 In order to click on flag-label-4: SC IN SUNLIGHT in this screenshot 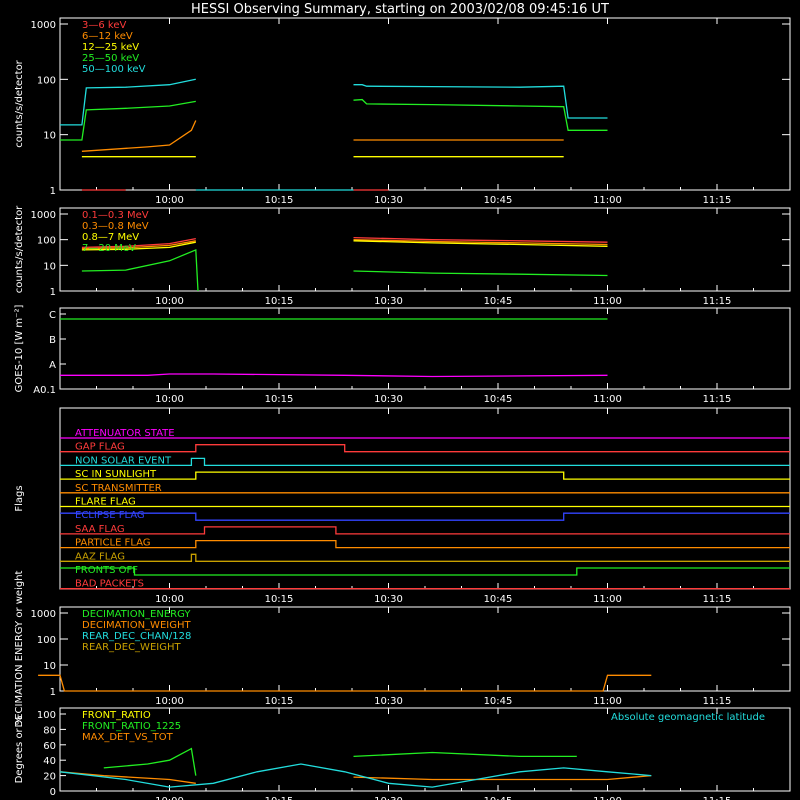, I will do `click(116, 474)`.